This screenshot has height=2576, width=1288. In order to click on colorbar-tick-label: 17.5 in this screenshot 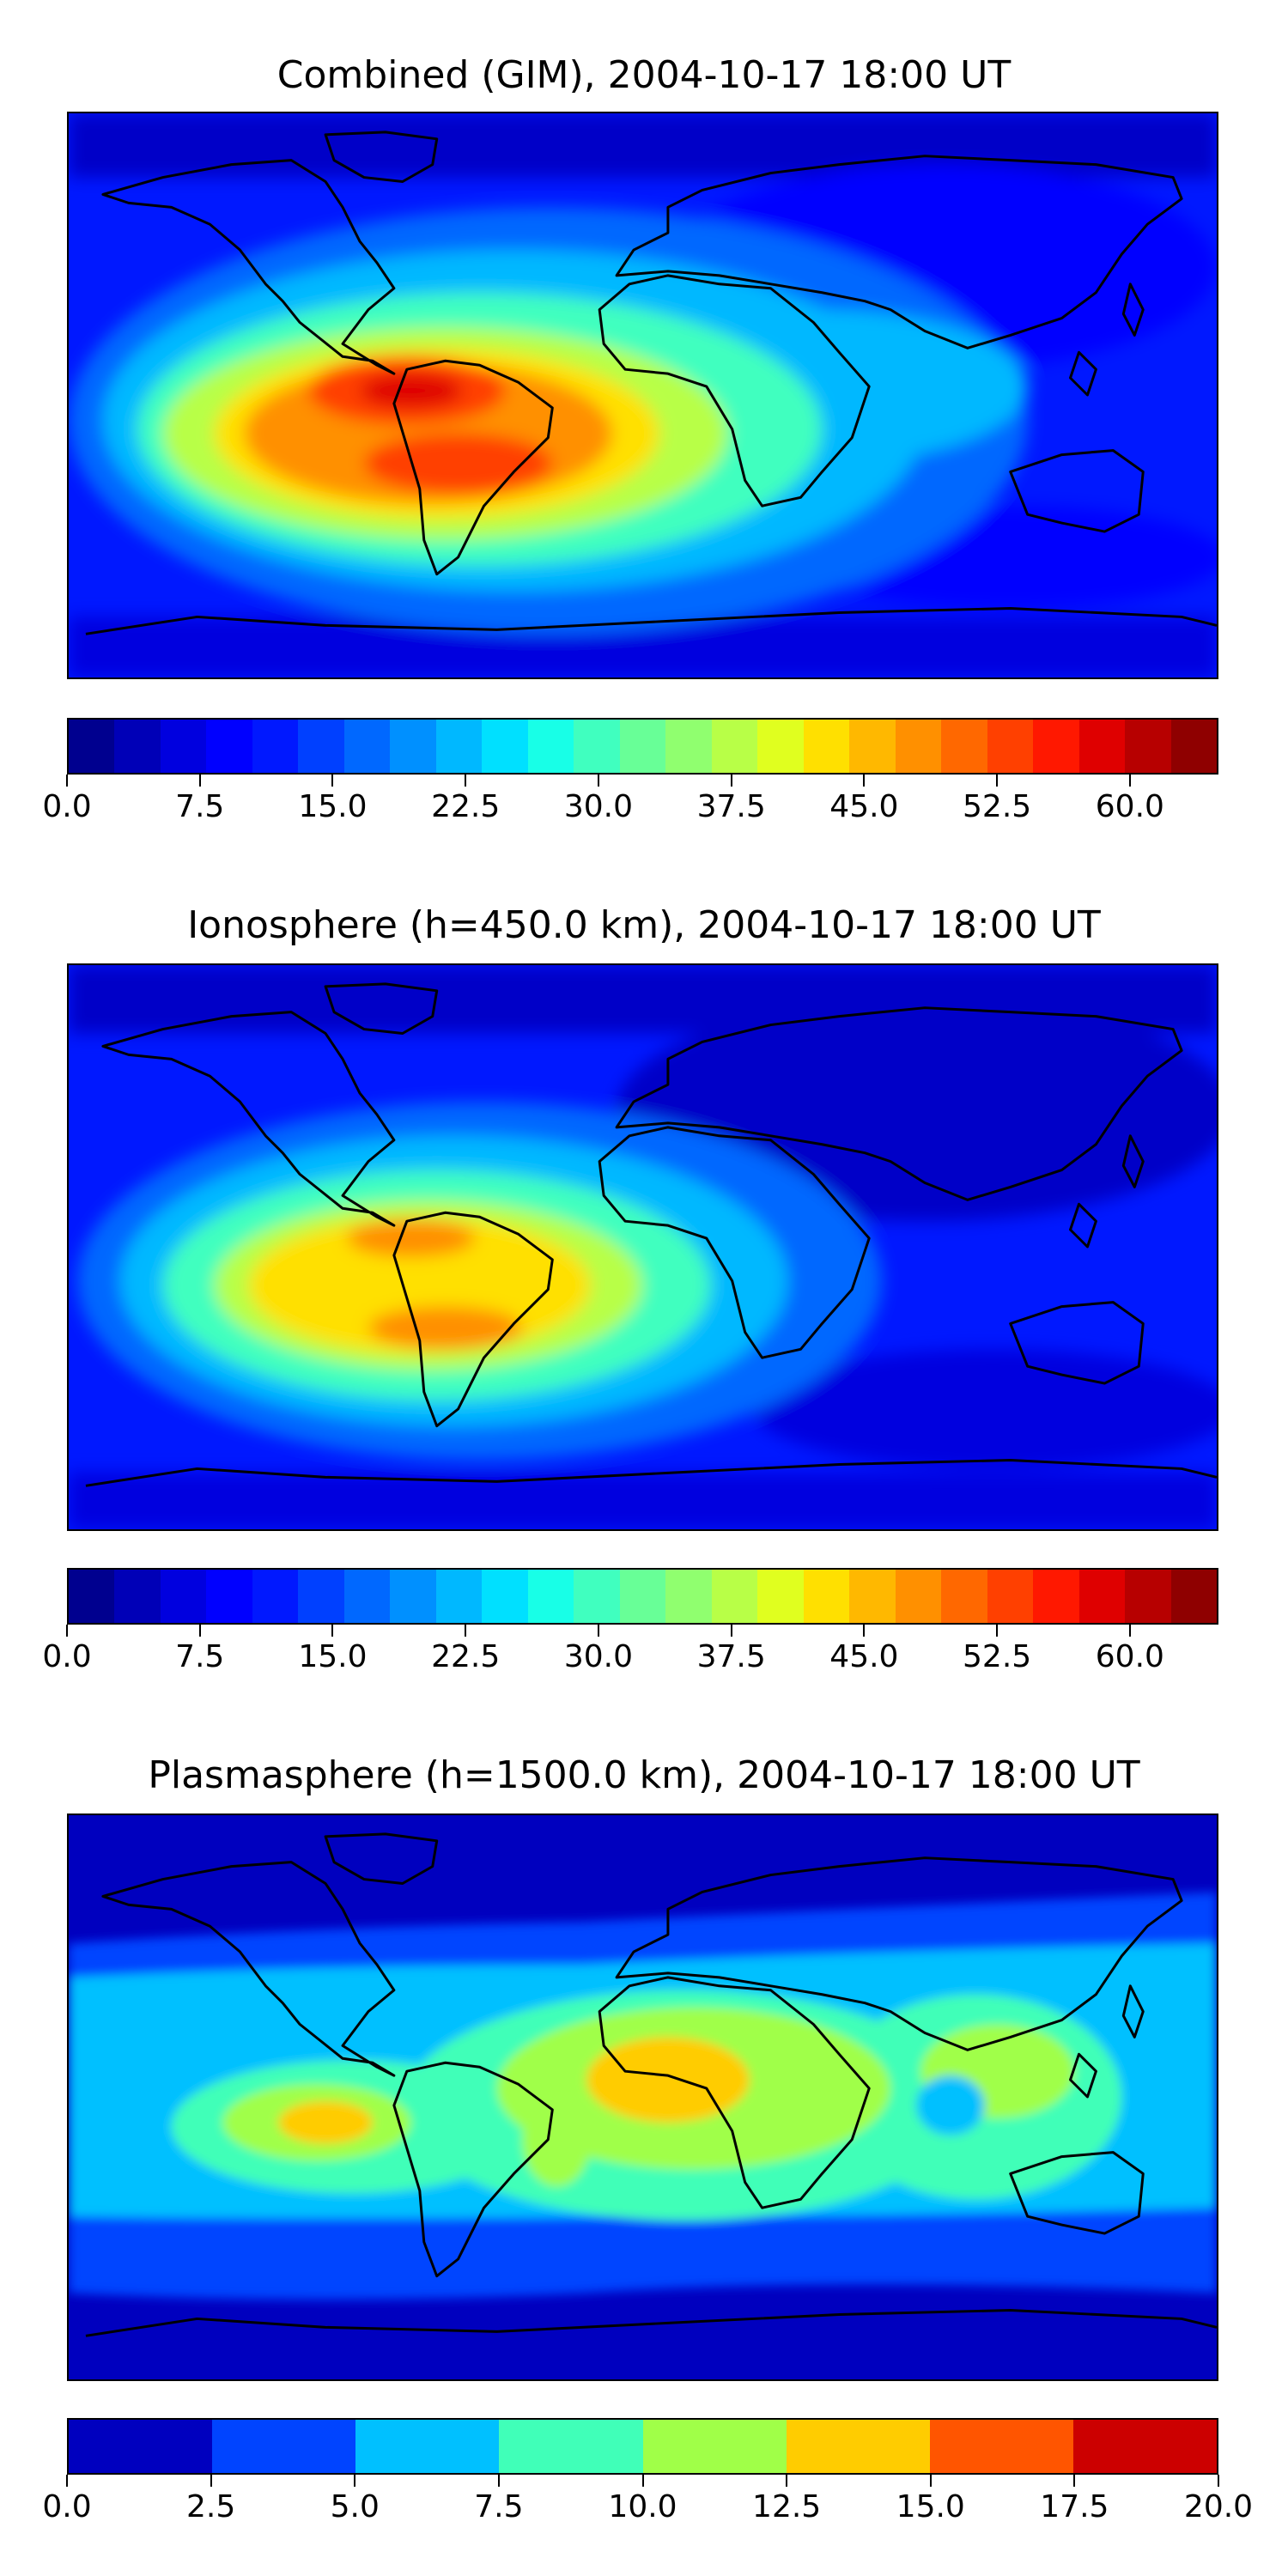, I will do `click(1074, 2507)`.